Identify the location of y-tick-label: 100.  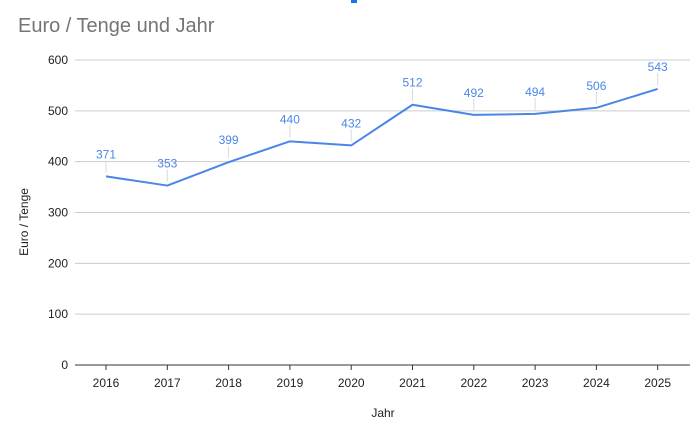
(58, 314).